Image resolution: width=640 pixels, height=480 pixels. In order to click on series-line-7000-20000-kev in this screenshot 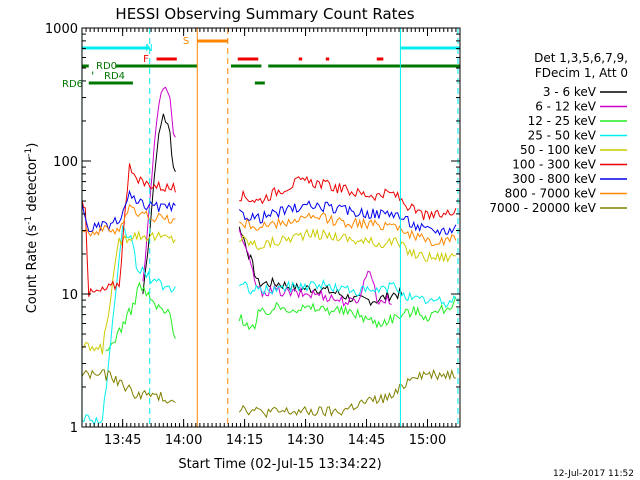, I will do `click(269, 393)`.